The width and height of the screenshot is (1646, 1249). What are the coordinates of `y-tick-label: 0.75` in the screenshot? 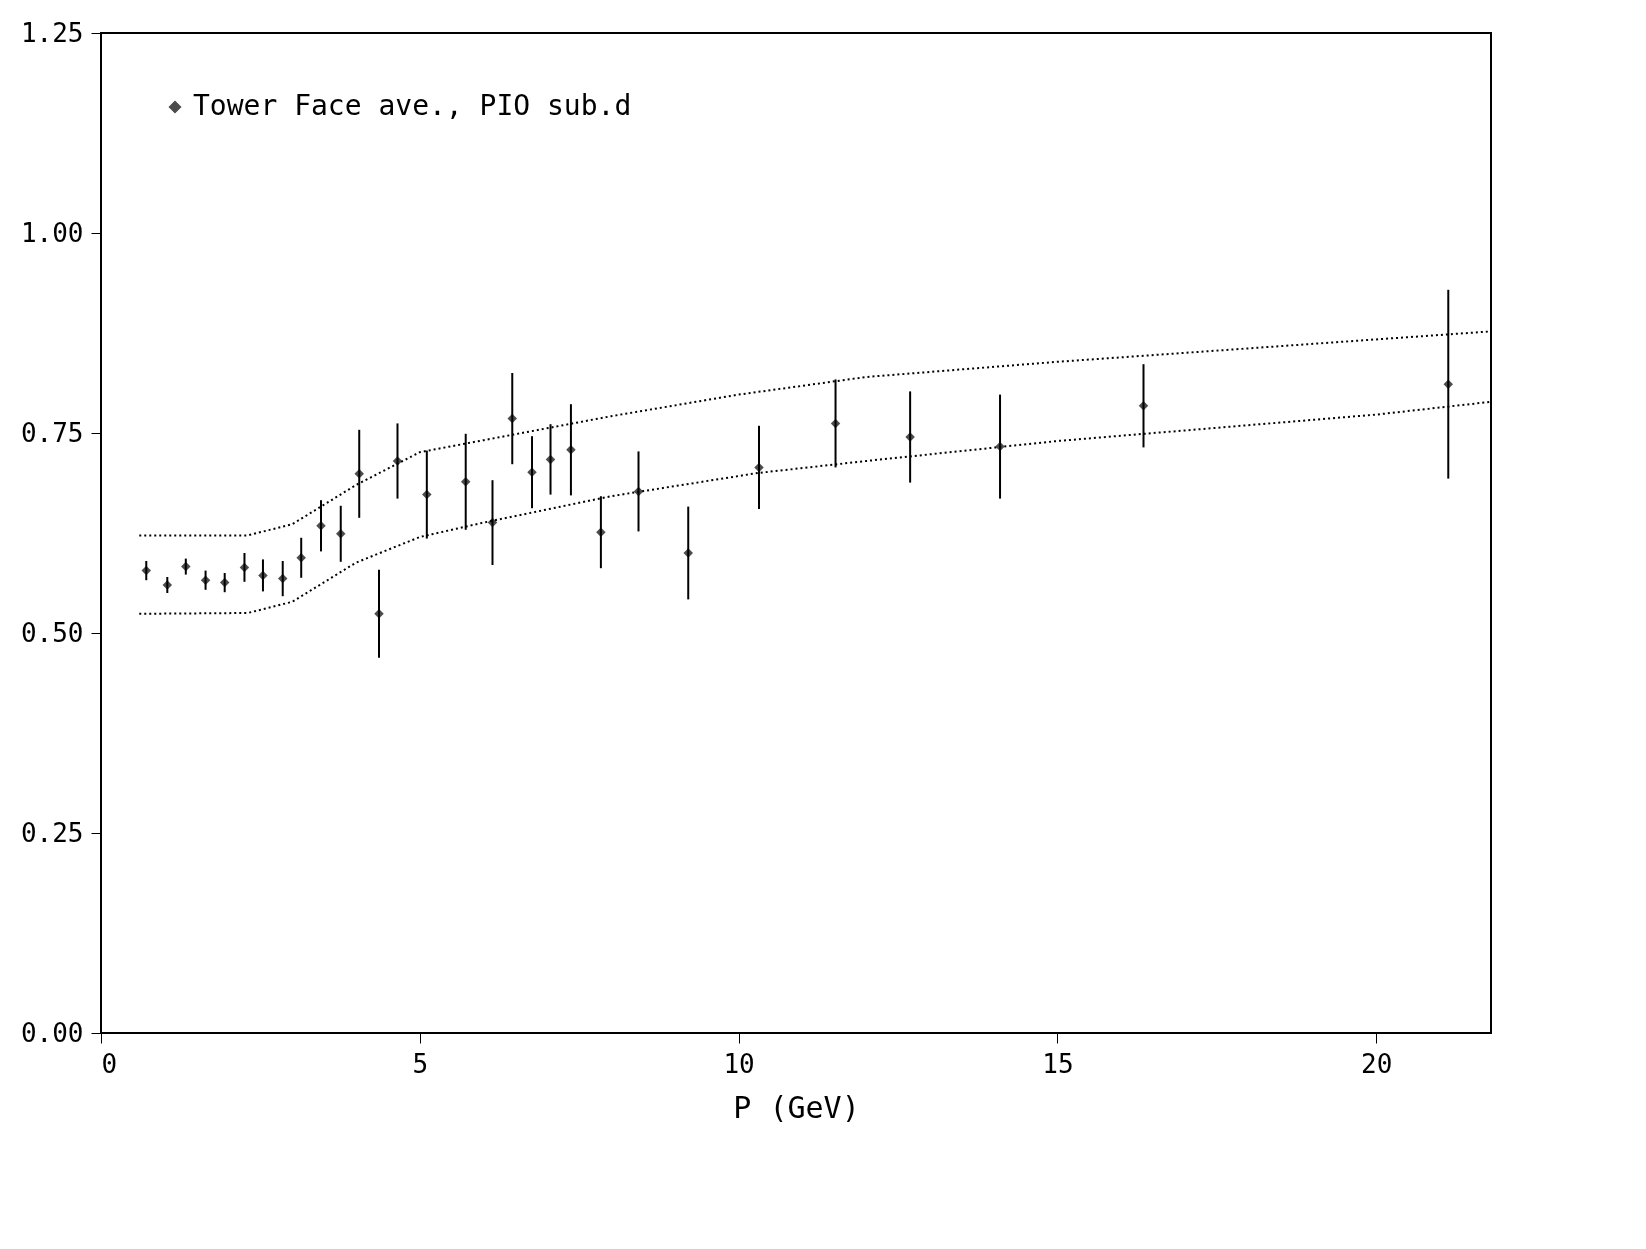 It's located at (52, 432).